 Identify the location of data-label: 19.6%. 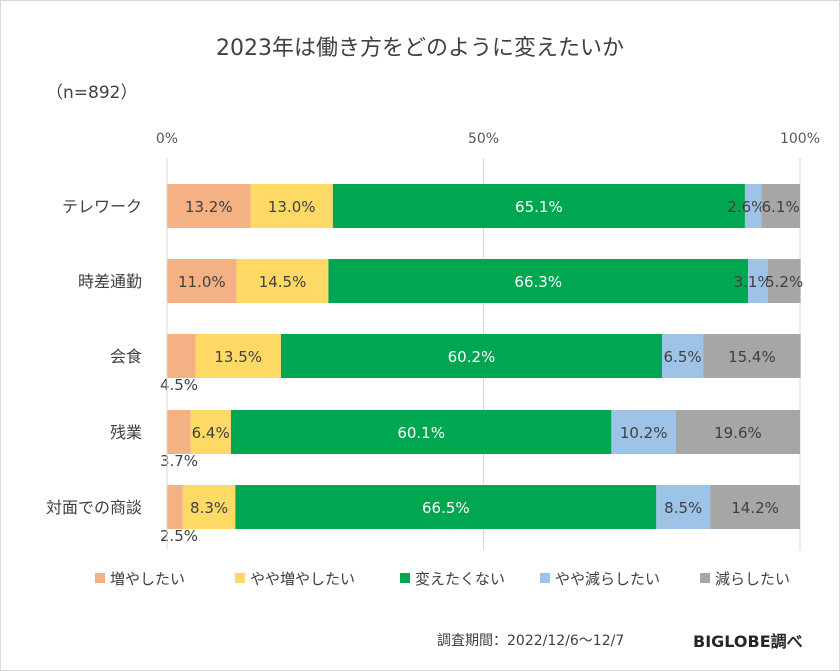
(738, 433).